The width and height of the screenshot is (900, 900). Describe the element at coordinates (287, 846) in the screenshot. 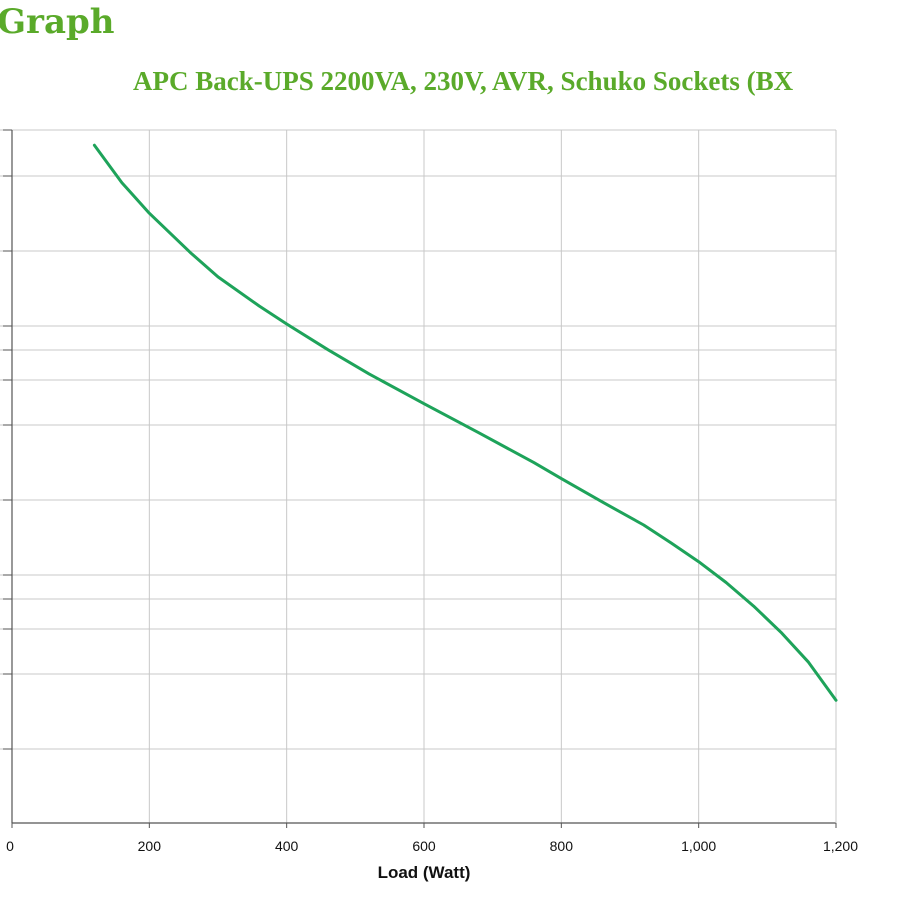

I see `x-tick-label: 400` at that location.